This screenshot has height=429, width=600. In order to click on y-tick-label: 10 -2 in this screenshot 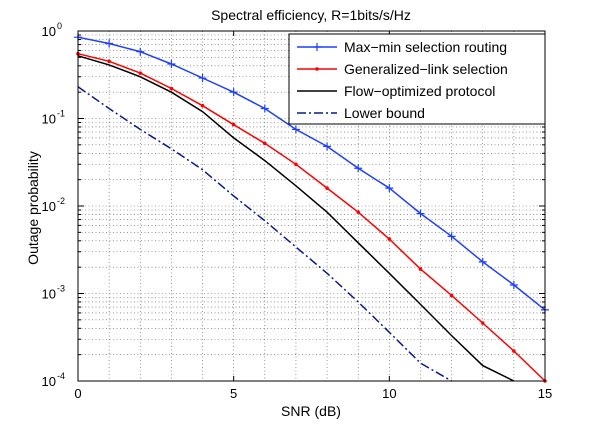, I will do `click(53, 205)`.